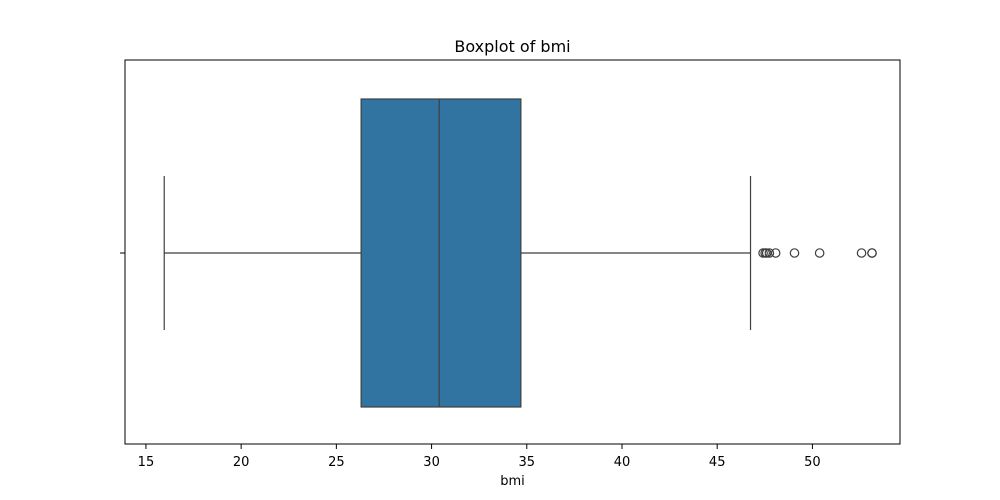  What do you see at coordinates (431, 462) in the screenshot?
I see `x-tick-label: 30` at bounding box center [431, 462].